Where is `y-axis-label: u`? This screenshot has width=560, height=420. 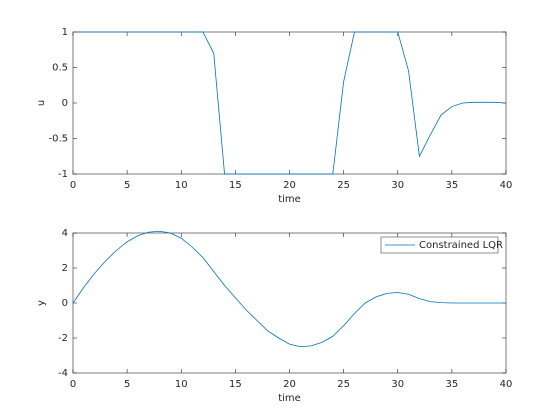 y-axis-label: u is located at coordinates (41, 103).